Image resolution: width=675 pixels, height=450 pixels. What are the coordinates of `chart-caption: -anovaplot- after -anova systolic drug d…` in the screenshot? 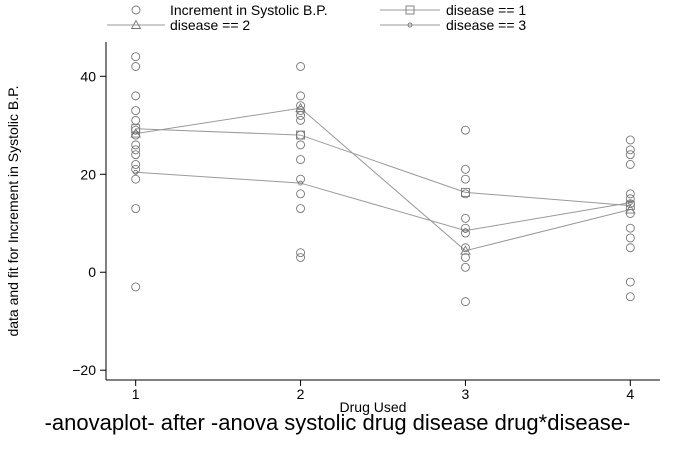 It's located at (337, 422).